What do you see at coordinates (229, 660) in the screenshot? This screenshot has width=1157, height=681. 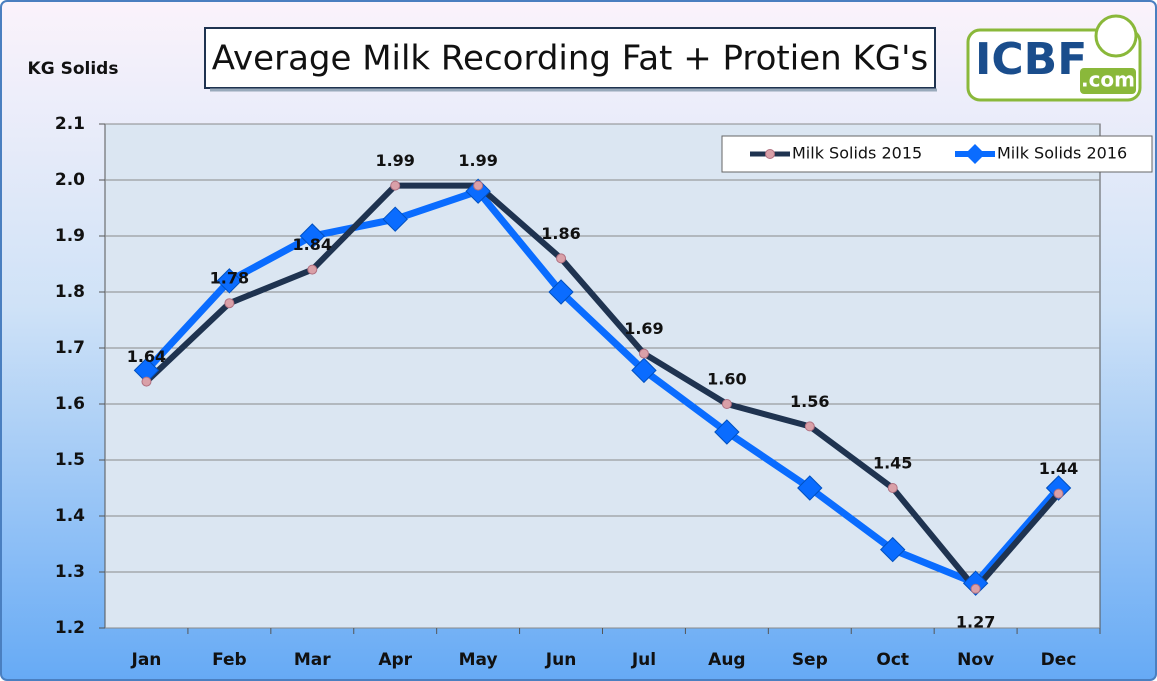 I see `x-tick-label: Feb` at bounding box center [229, 660].